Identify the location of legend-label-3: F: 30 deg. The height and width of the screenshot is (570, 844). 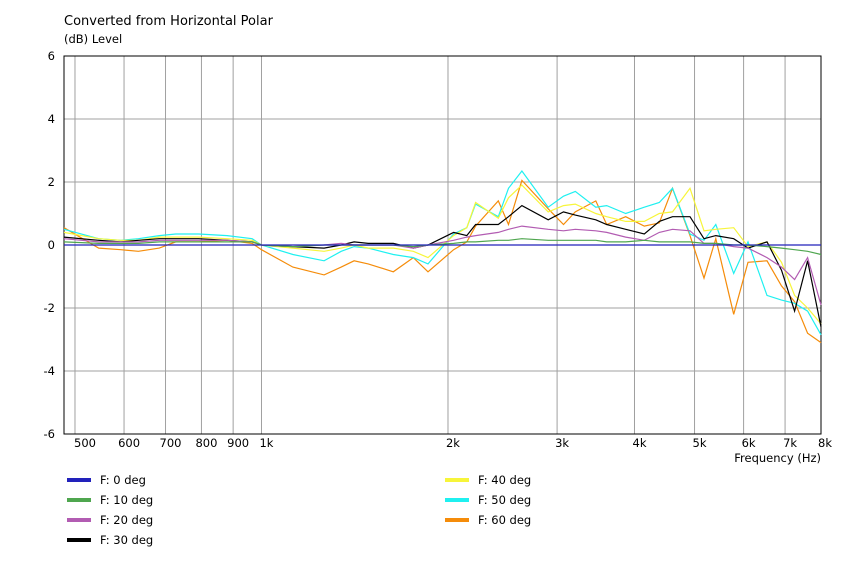
(126, 540).